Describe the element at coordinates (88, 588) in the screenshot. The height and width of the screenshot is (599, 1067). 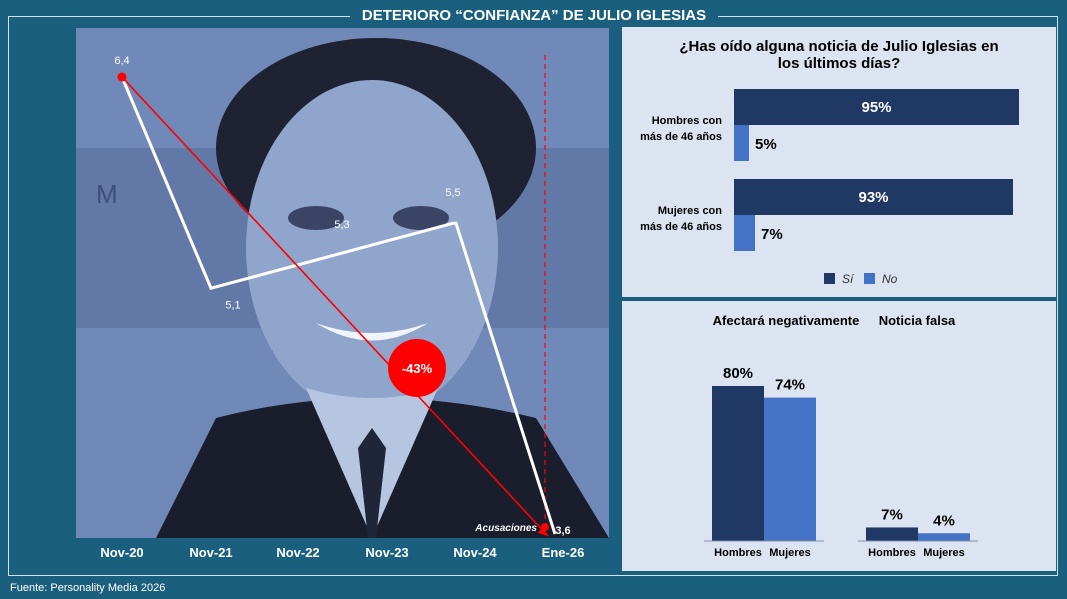
I see `source-note: Fuente: Personality Media 2026` at that location.